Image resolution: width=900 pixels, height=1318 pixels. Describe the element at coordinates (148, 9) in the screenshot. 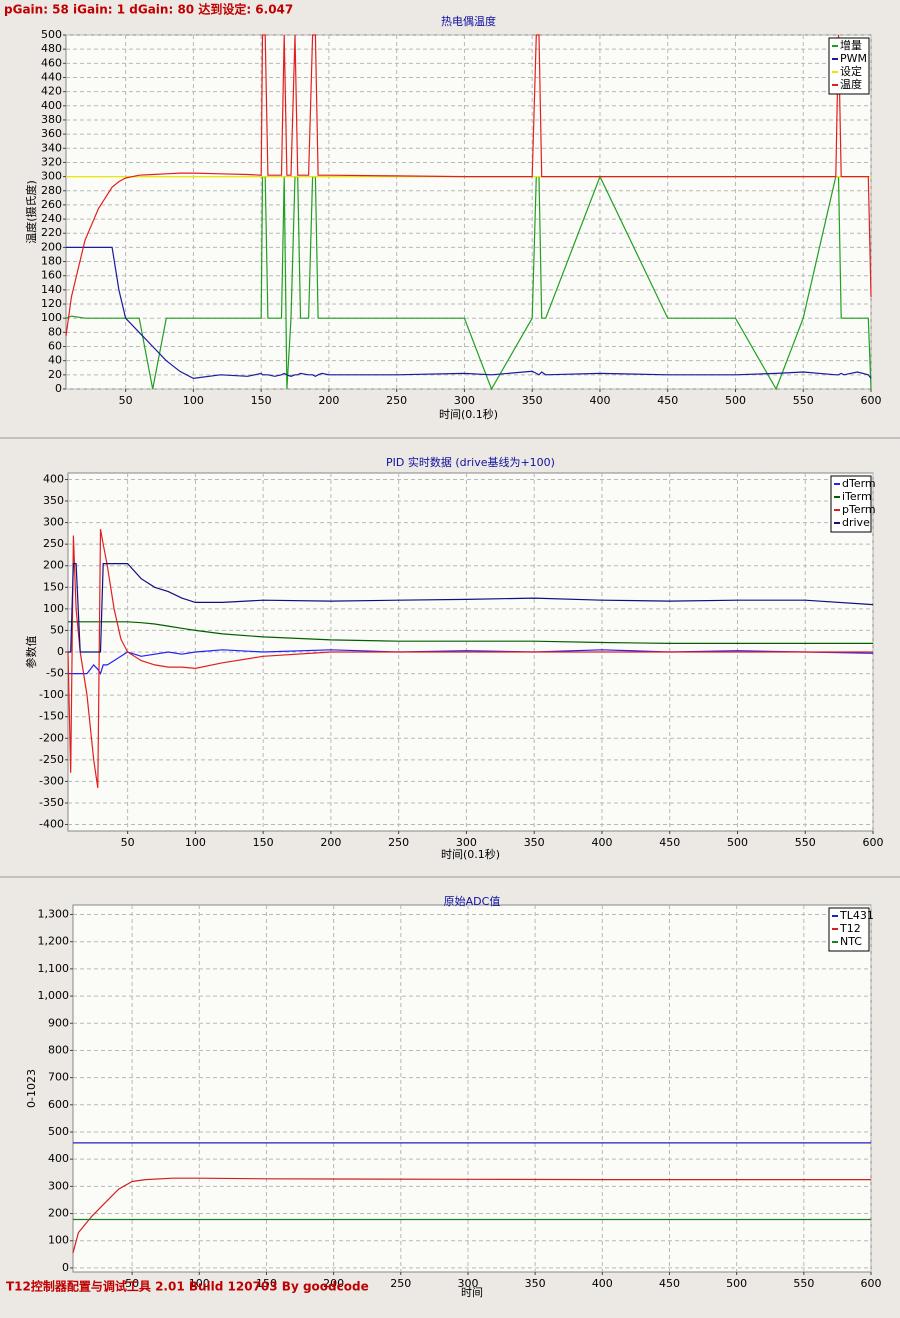

I see `gain-status: pGain: 58 iGain: 1 dGain: 80 达到设定: 6.047` at that location.